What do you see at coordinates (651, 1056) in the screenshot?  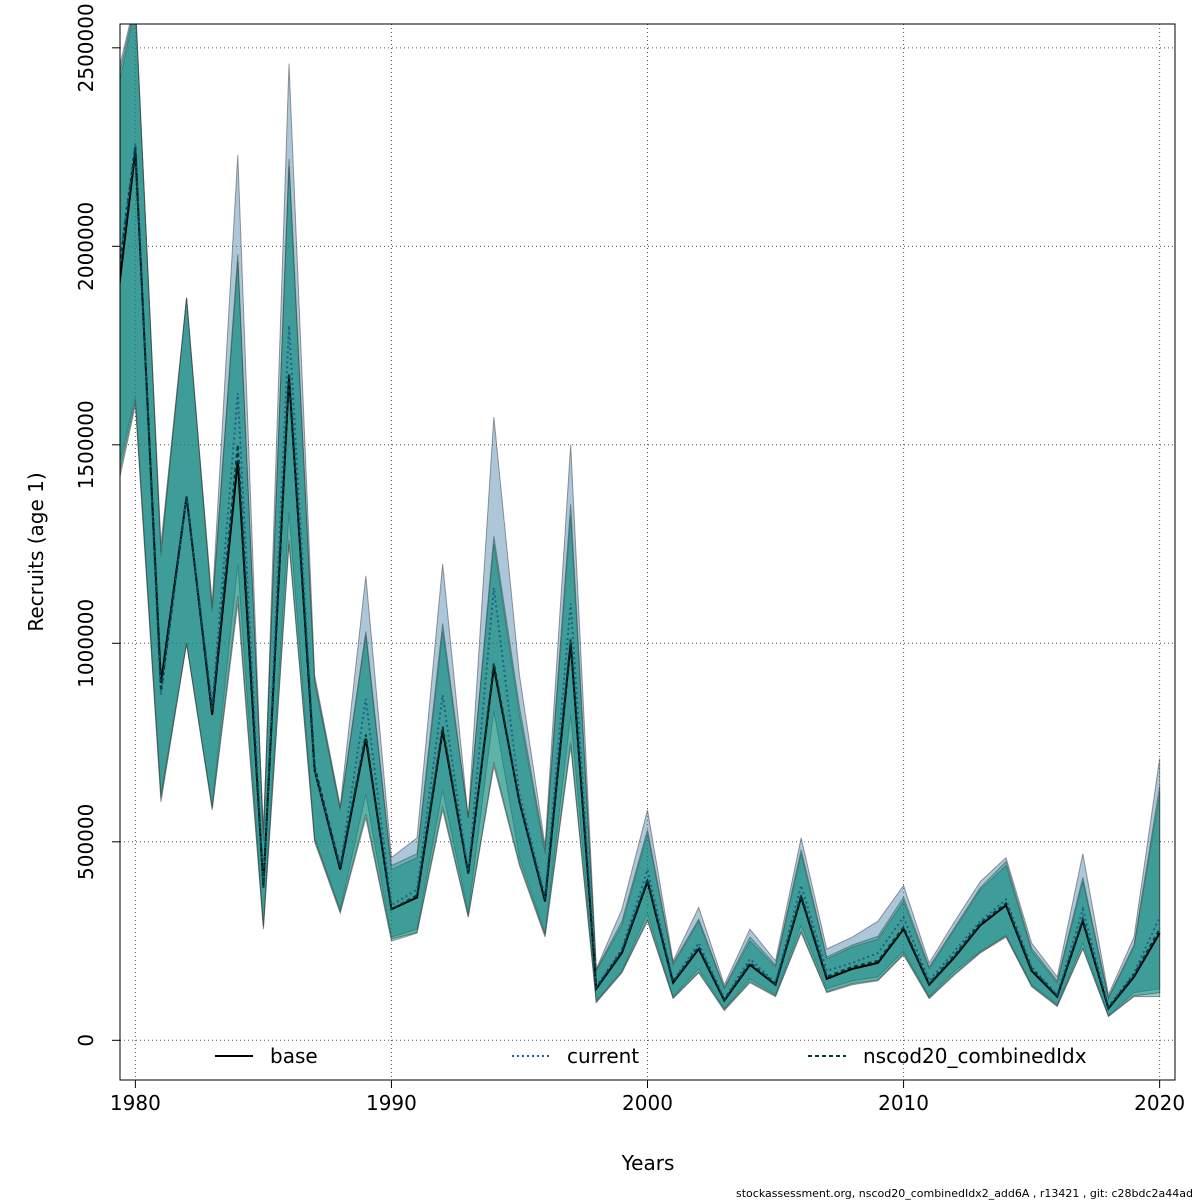 I see `legend: base current nscod20_combinedIdx` at bounding box center [651, 1056].